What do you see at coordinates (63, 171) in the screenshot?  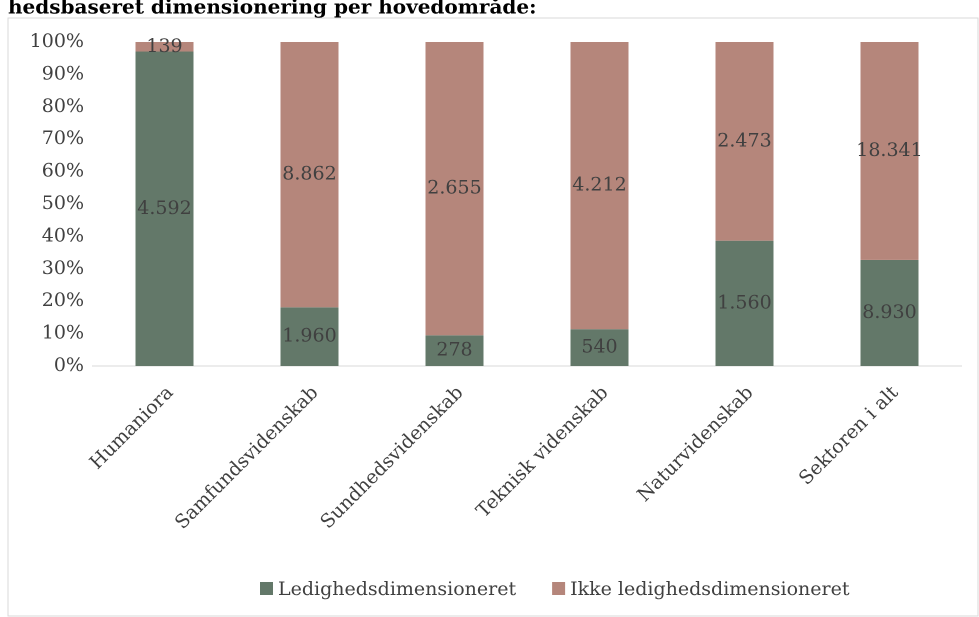 I see `y-tick-label: 60%` at bounding box center [63, 171].